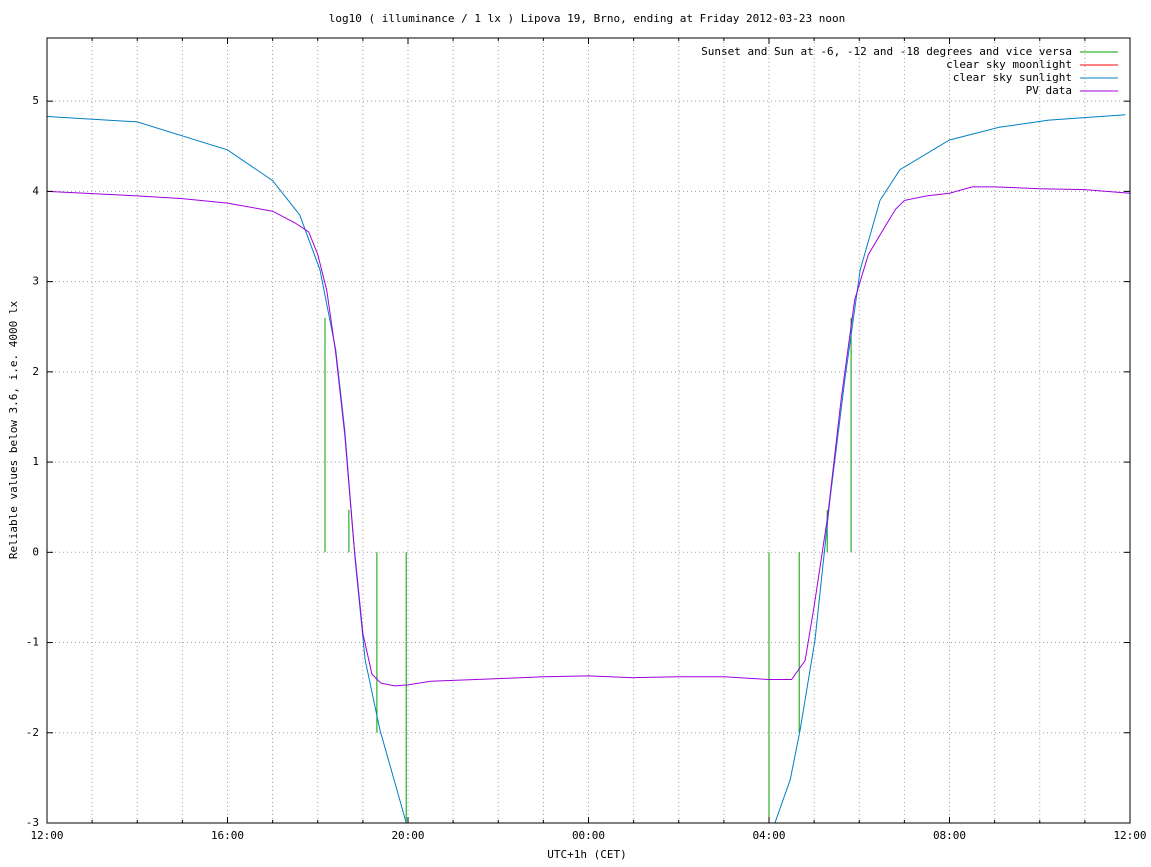 This screenshot has width=1151, height=867. Describe the element at coordinates (768, 835) in the screenshot. I see `x-tick-label: 04:00` at that location.